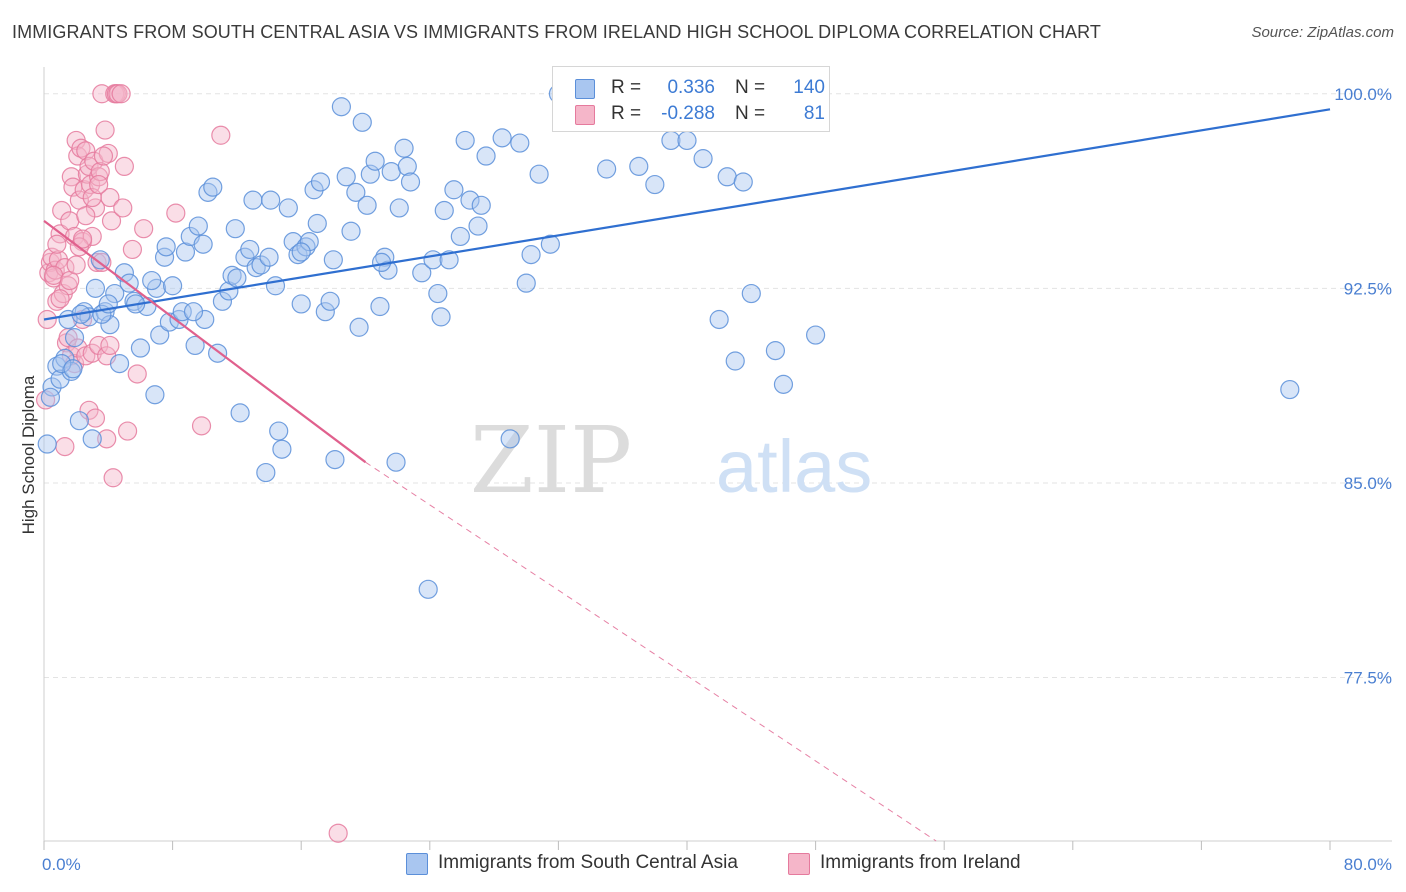  What do you see at coordinates (1368, 678) in the screenshot?
I see `y-tick-label: 77.5%` at bounding box center [1368, 678].